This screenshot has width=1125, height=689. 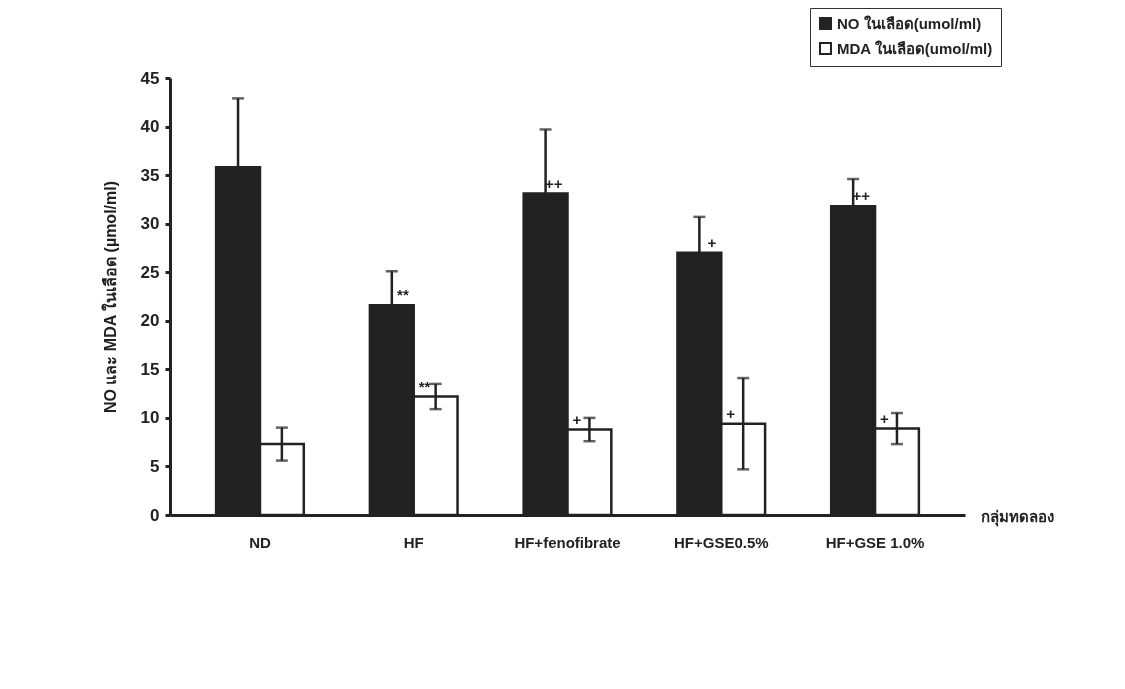 What do you see at coordinates (413, 542) in the screenshot?
I see `x-tick-label: HF` at bounding box center [413, 542].